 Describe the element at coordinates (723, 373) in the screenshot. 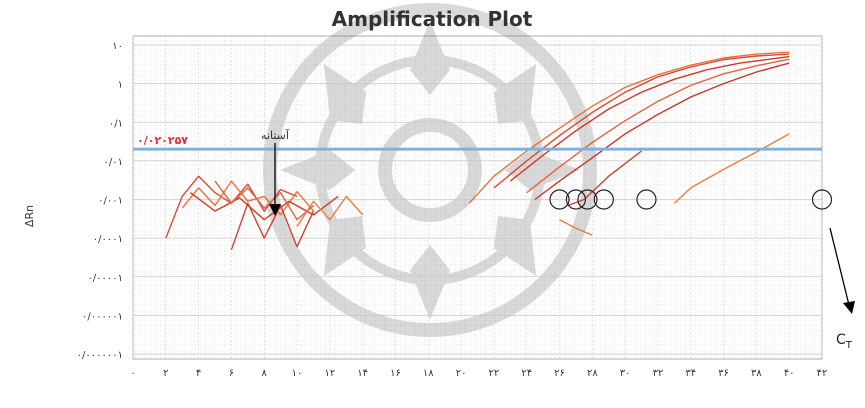

I see `x-tick-label: ۳۶` at that location.